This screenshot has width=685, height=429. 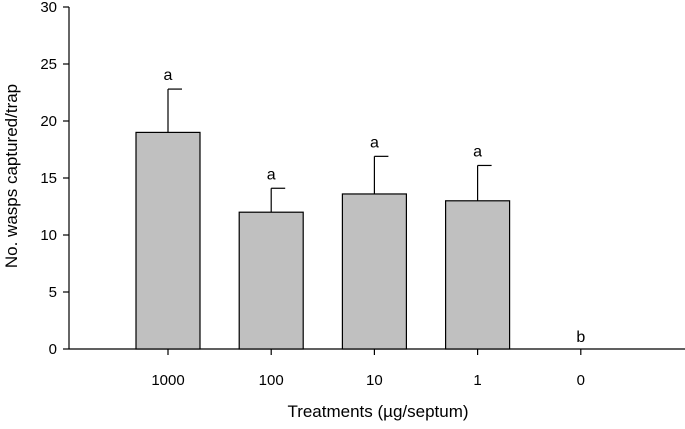 I want to click on y-axis: 0 5 10 15 20 25 30, so click(x=55, y=179).